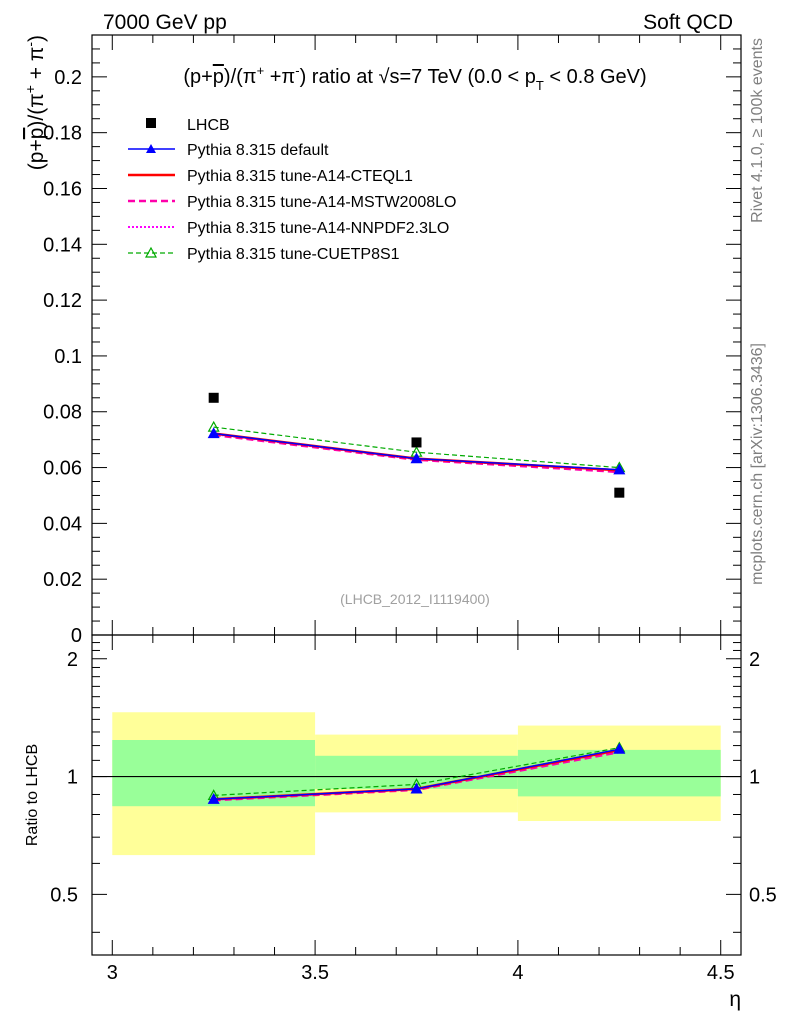  I want to click on main-line-pythia-8-315-tune-cuetp8s1, so click(416, 447).